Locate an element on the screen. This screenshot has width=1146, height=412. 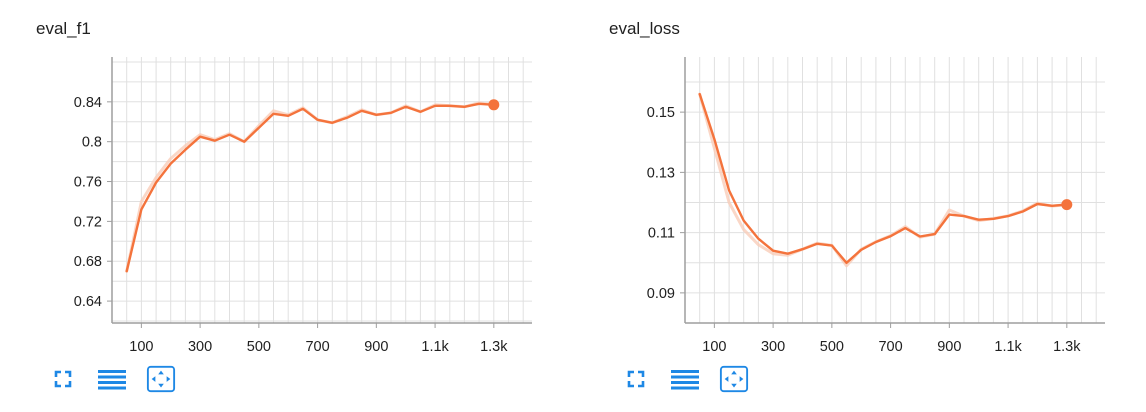
chart-title: eval_f1 is located at coordinates (63, 28).